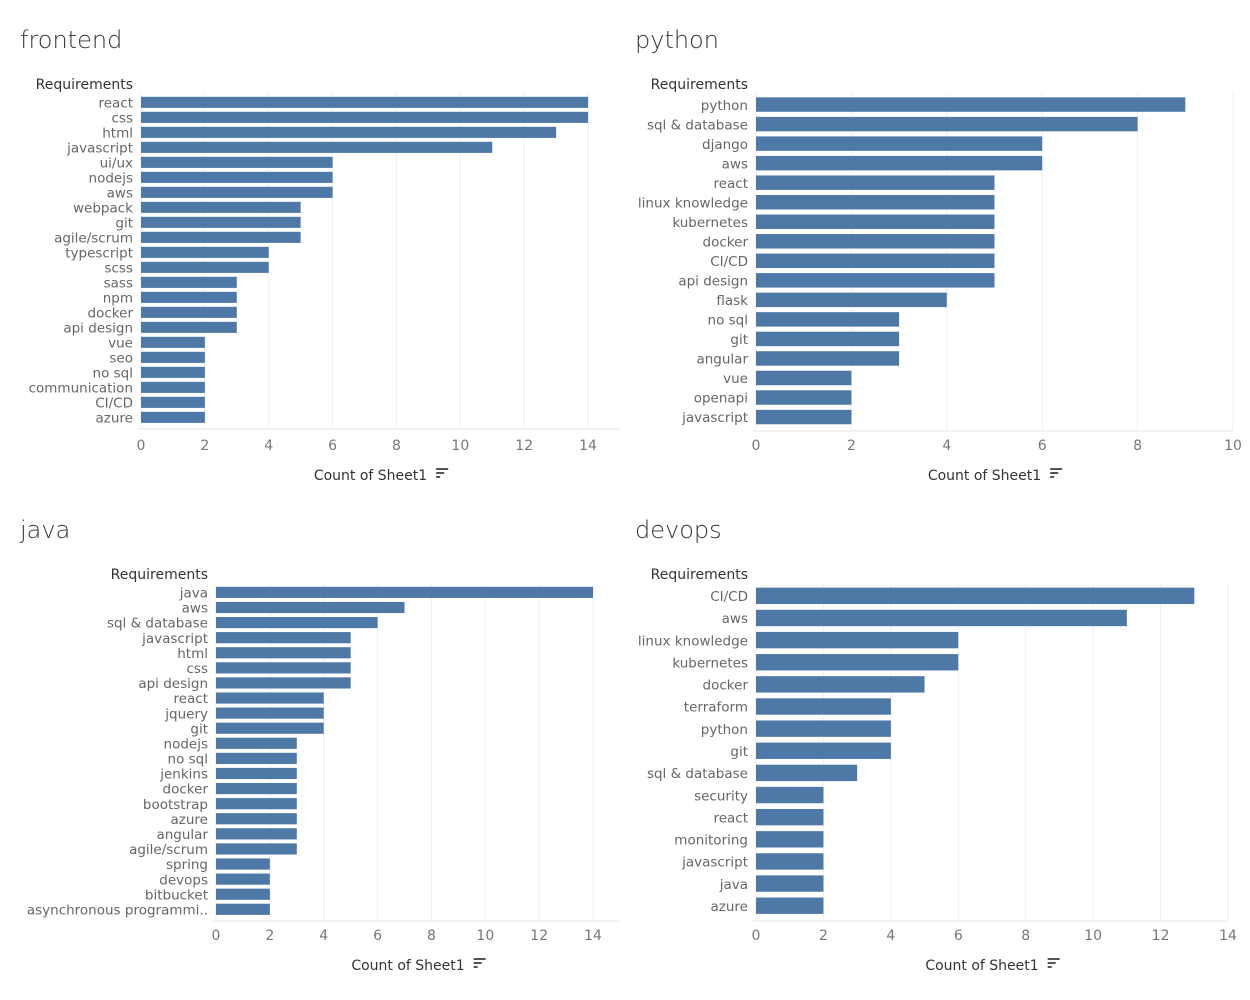 This screenshot has height=1000, width=1250. I want to click on bar-devops, so click(243, 879).